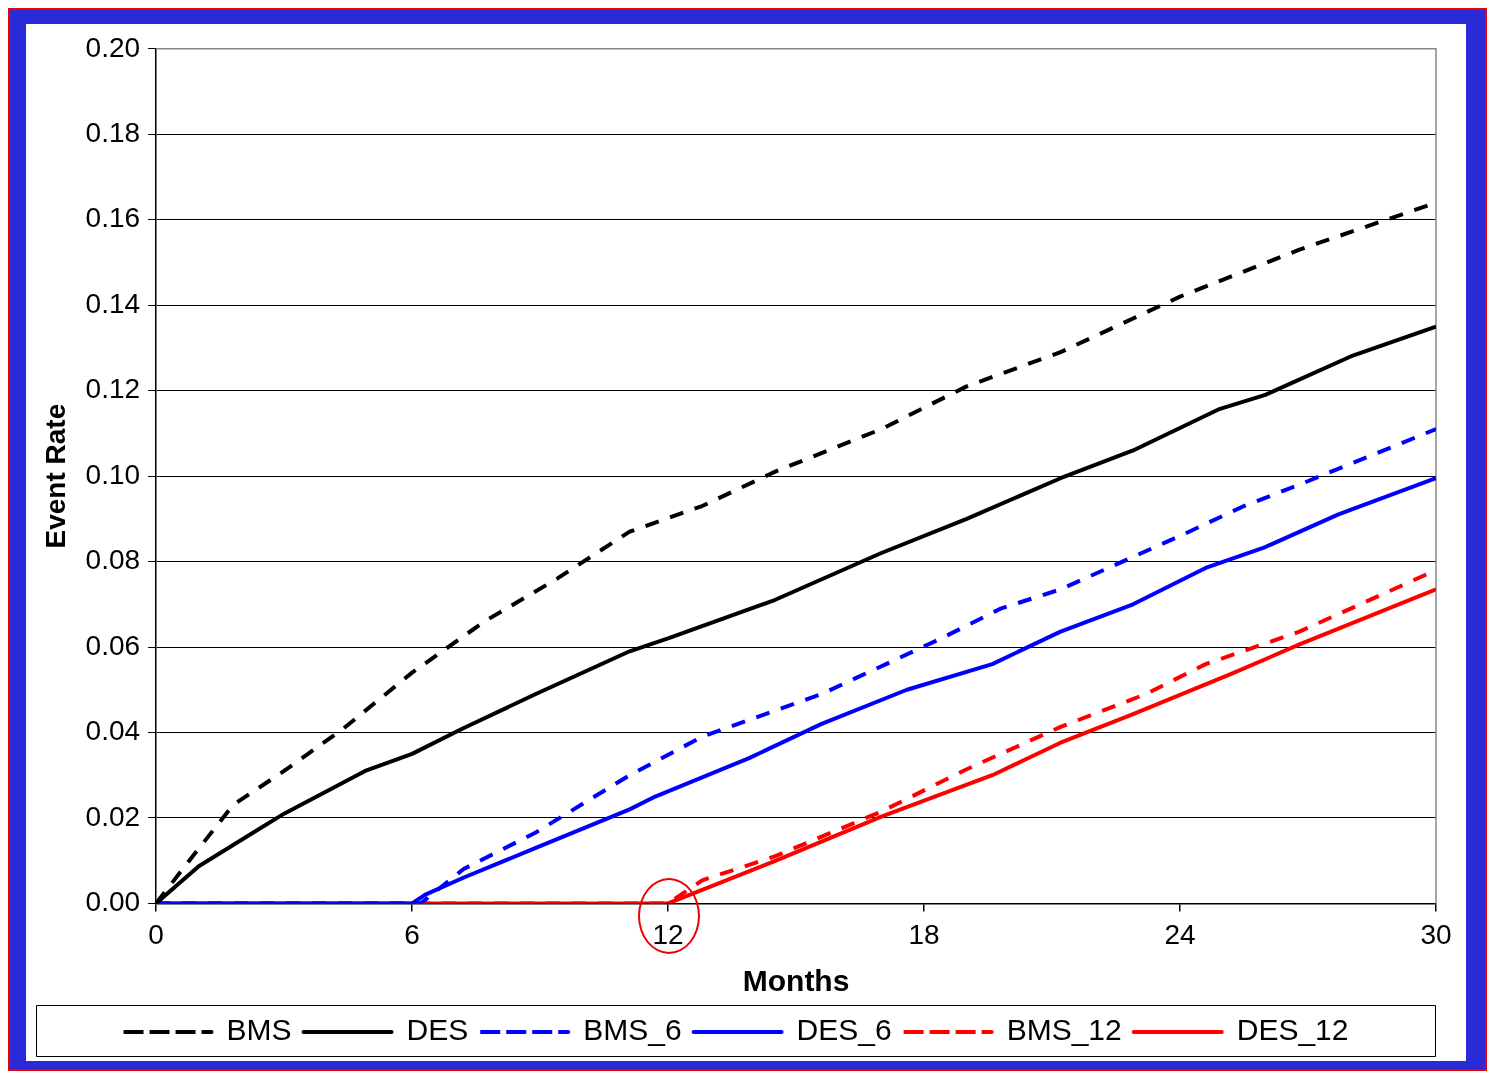 Image resolution: width=1495 pixels, height=1079 pixels. Describe the element at coordinates (259, 1030) in the screenshot. I see `legend-label: BMS` at that location.